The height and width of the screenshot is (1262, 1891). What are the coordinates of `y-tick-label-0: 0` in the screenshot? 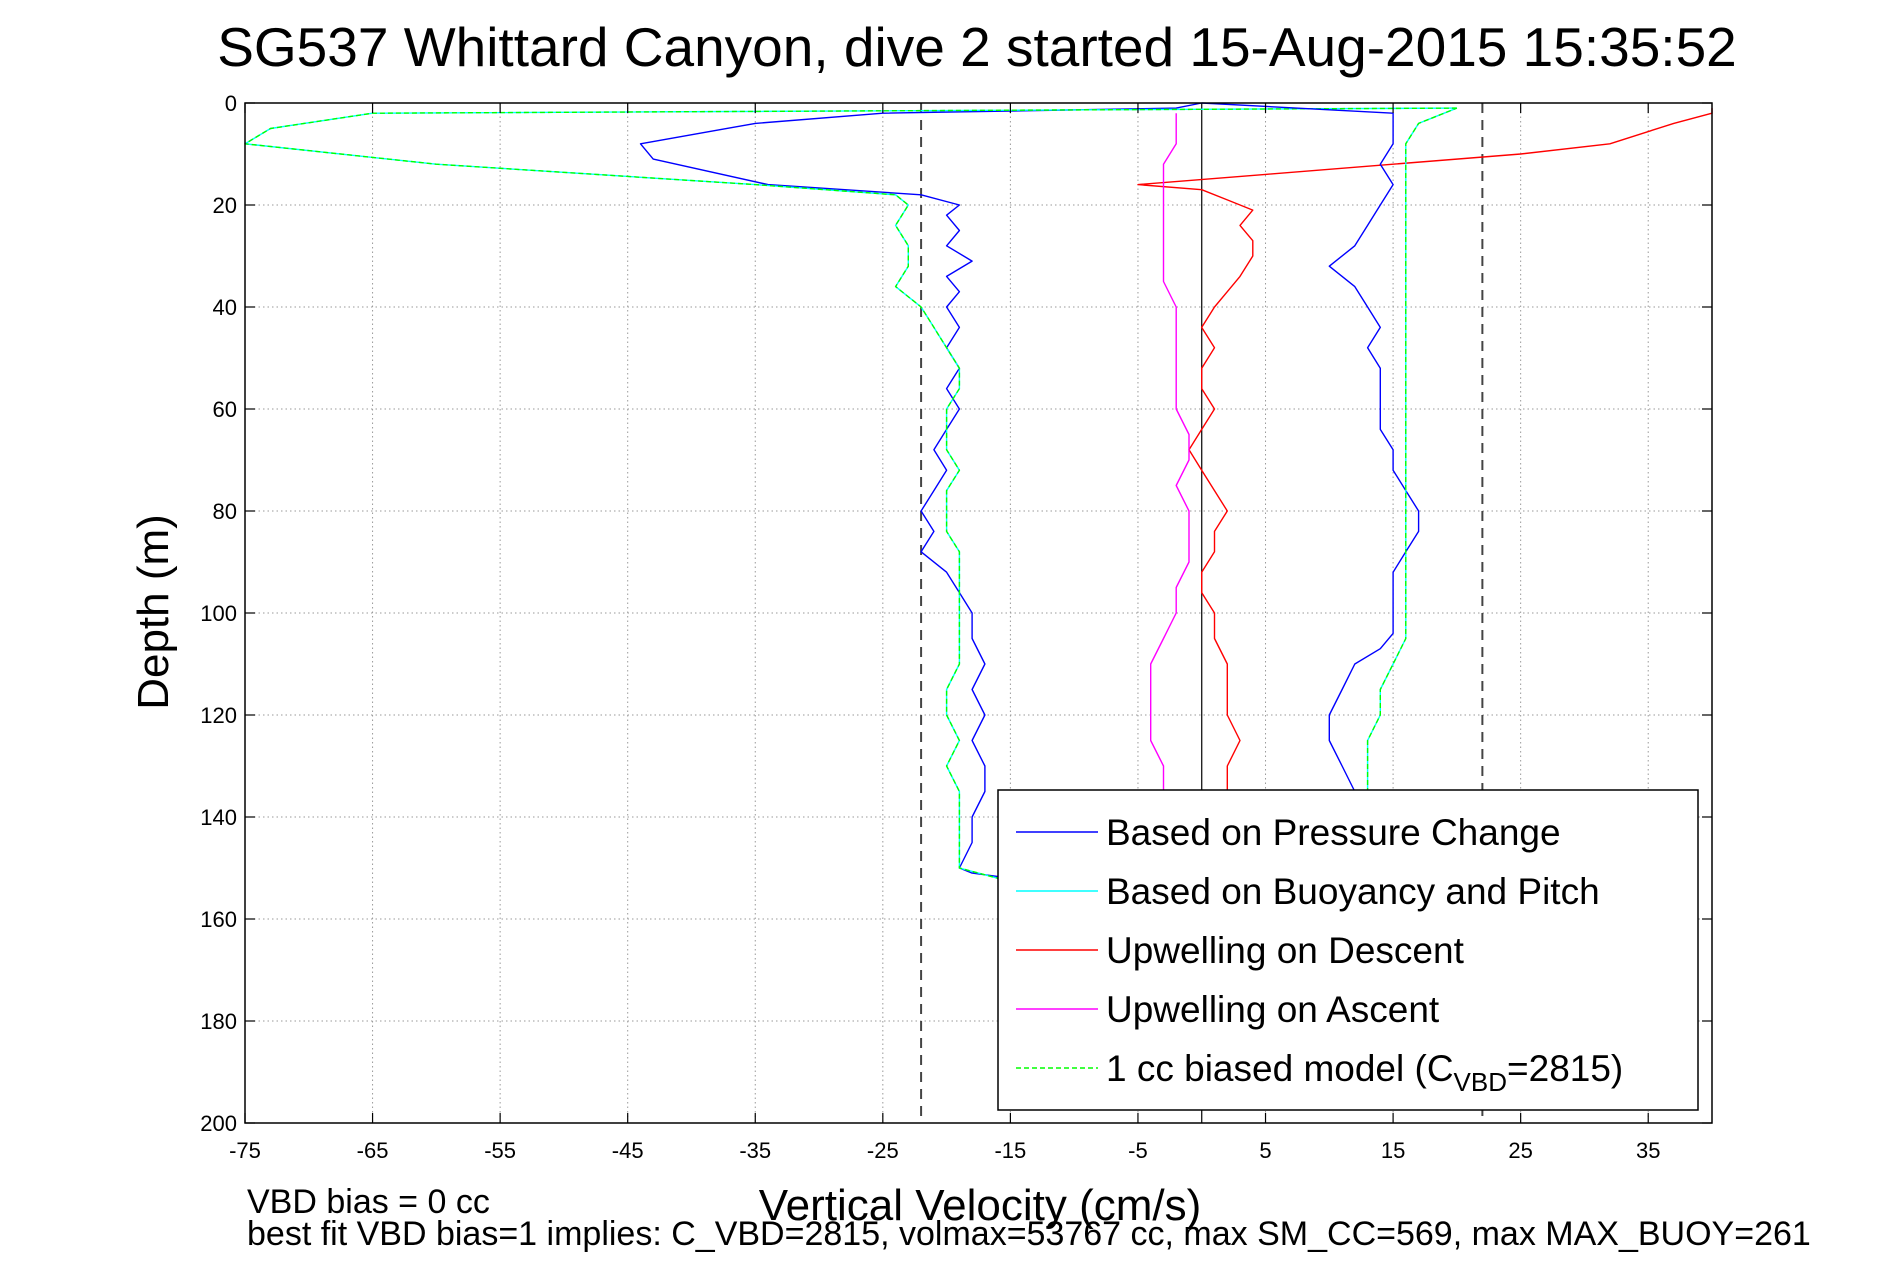 It's located at (231, 103).